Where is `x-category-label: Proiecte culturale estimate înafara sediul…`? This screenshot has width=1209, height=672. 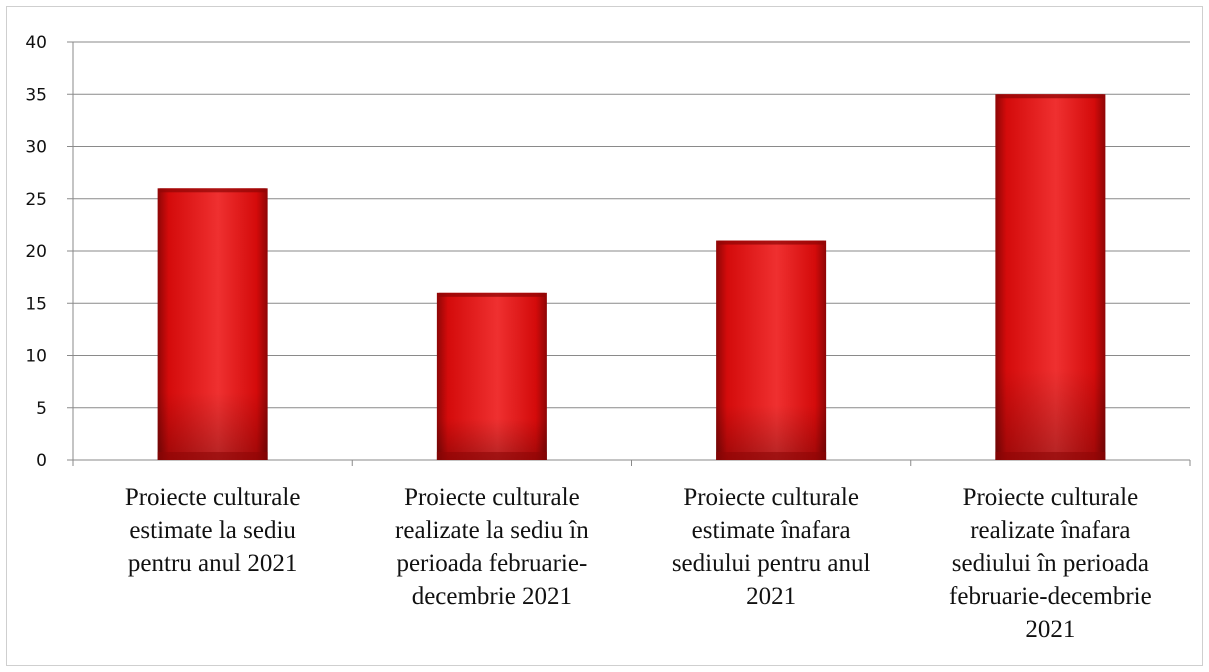
x-category-label: Proiecte culturale estimate înafara sediul… is located at coordinates (771, 547).